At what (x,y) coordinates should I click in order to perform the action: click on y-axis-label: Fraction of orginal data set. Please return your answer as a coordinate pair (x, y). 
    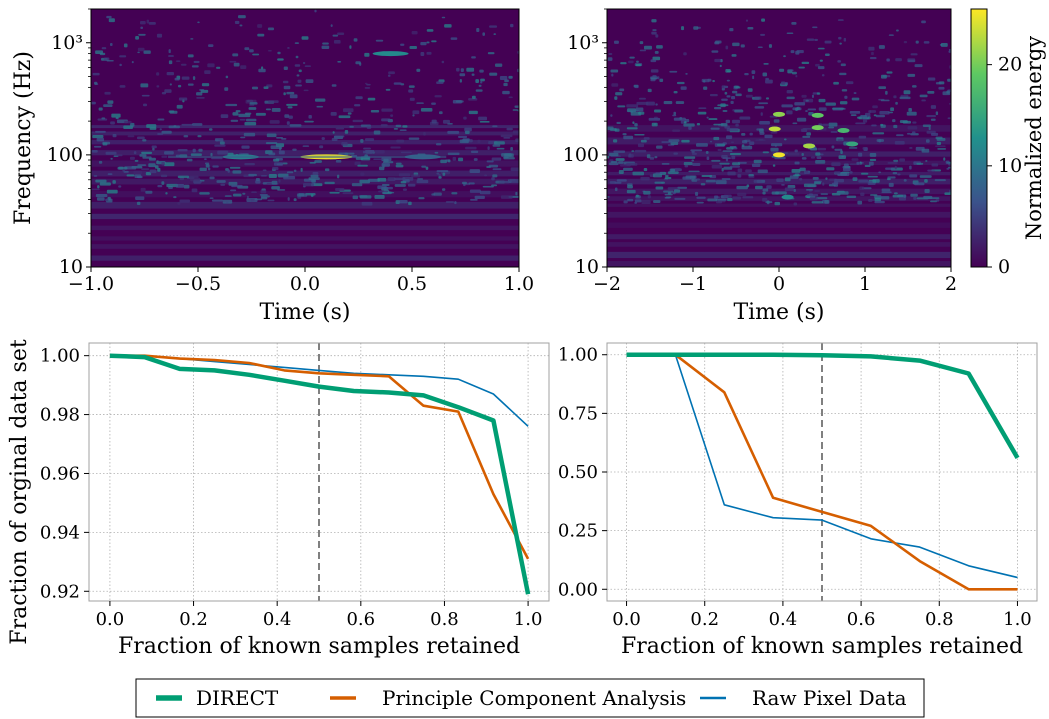
    Looking at the image, I should click on (19, 492).